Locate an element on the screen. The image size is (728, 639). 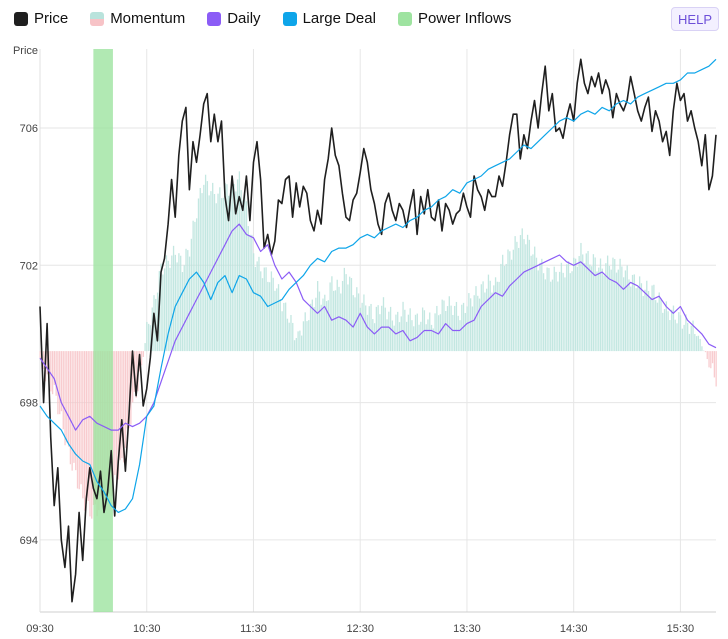
legend-item-power-inflows: Power Inflows is located at coordinates (454, 18).